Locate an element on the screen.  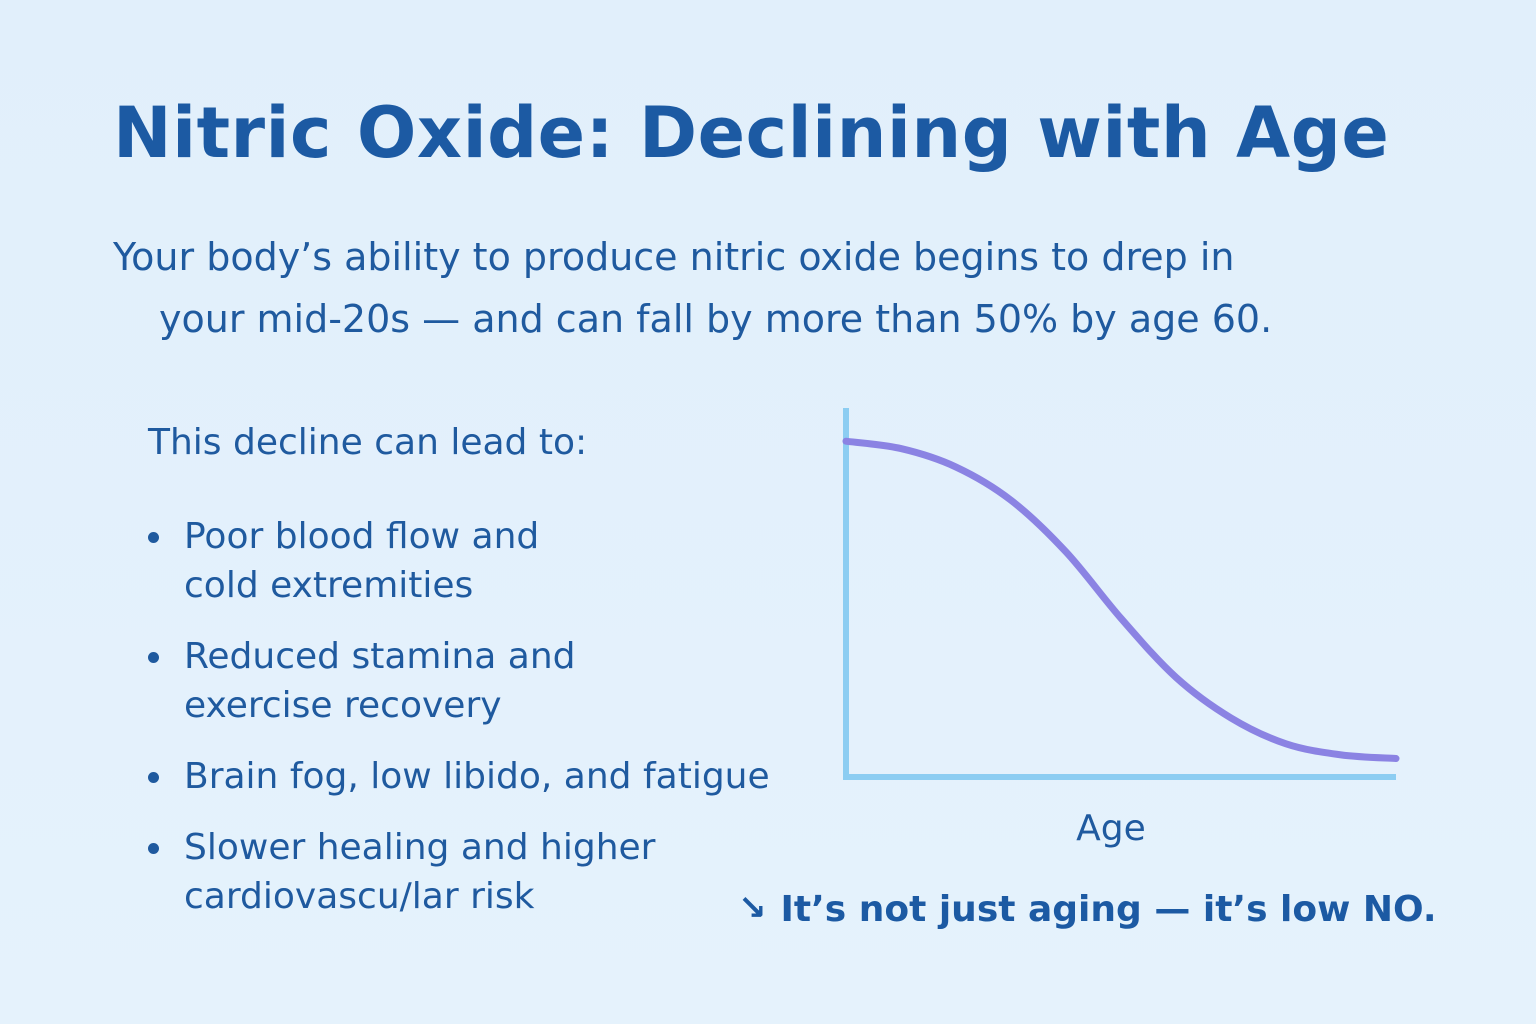
list-item: Poor blood flow and cold extremities is located at coordinates (488, 561).